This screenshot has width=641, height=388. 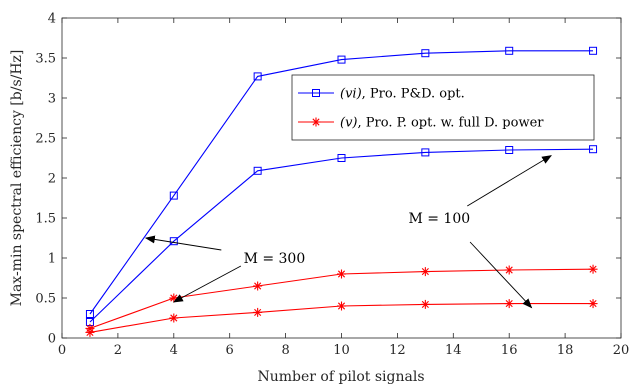 What do you see at coordinates (45, 219) in the screenshot?
I see `y-tick-label: 1.5` at bounding box center [45, 219].